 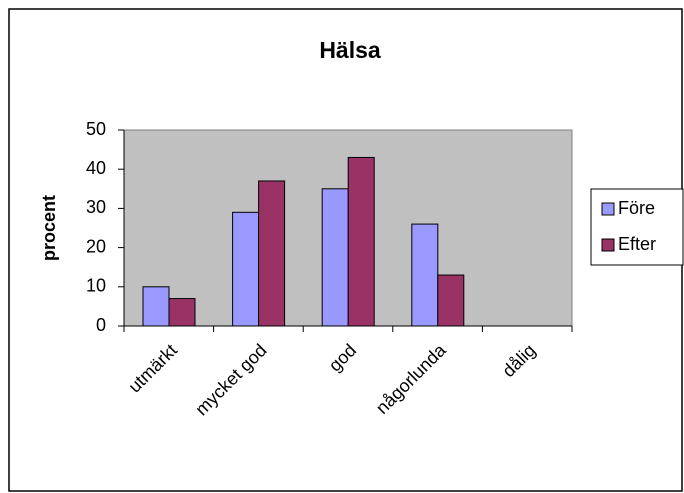 I want to click on legend, so click(x=637, y=227).